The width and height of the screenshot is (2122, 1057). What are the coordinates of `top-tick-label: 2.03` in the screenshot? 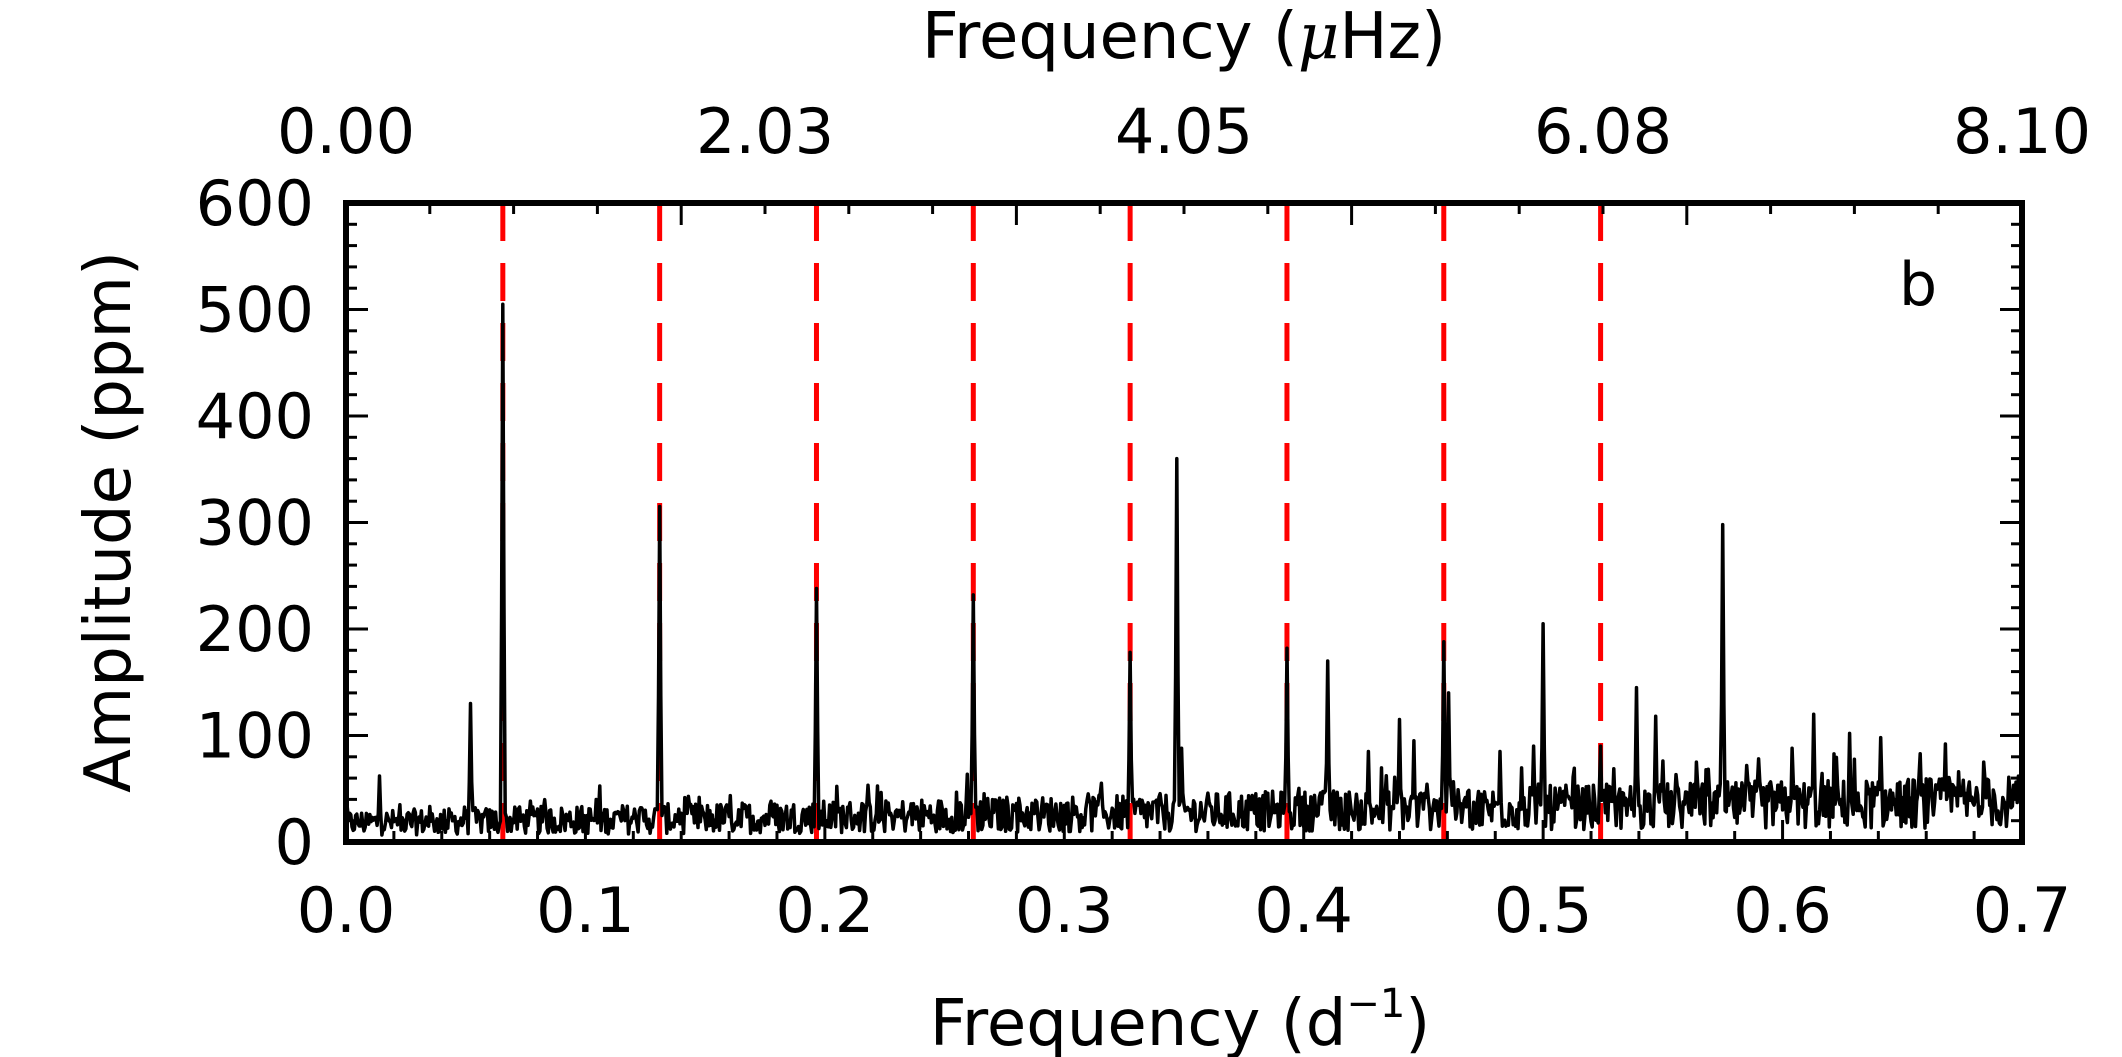 It's located at (765, 131).